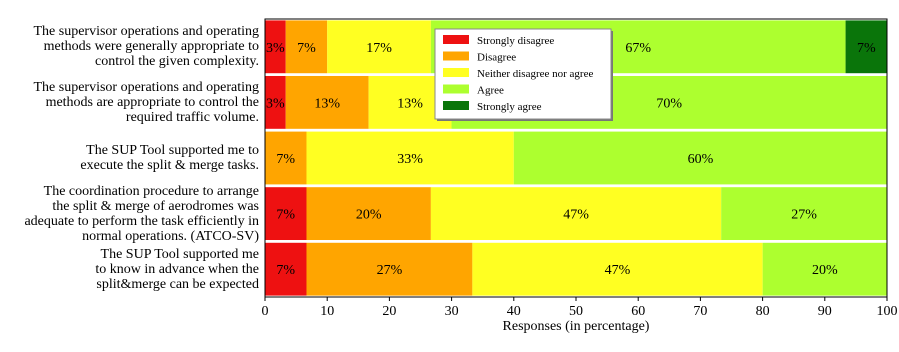  I want to click on data-label-2-3: 13%, so click(410, 103).